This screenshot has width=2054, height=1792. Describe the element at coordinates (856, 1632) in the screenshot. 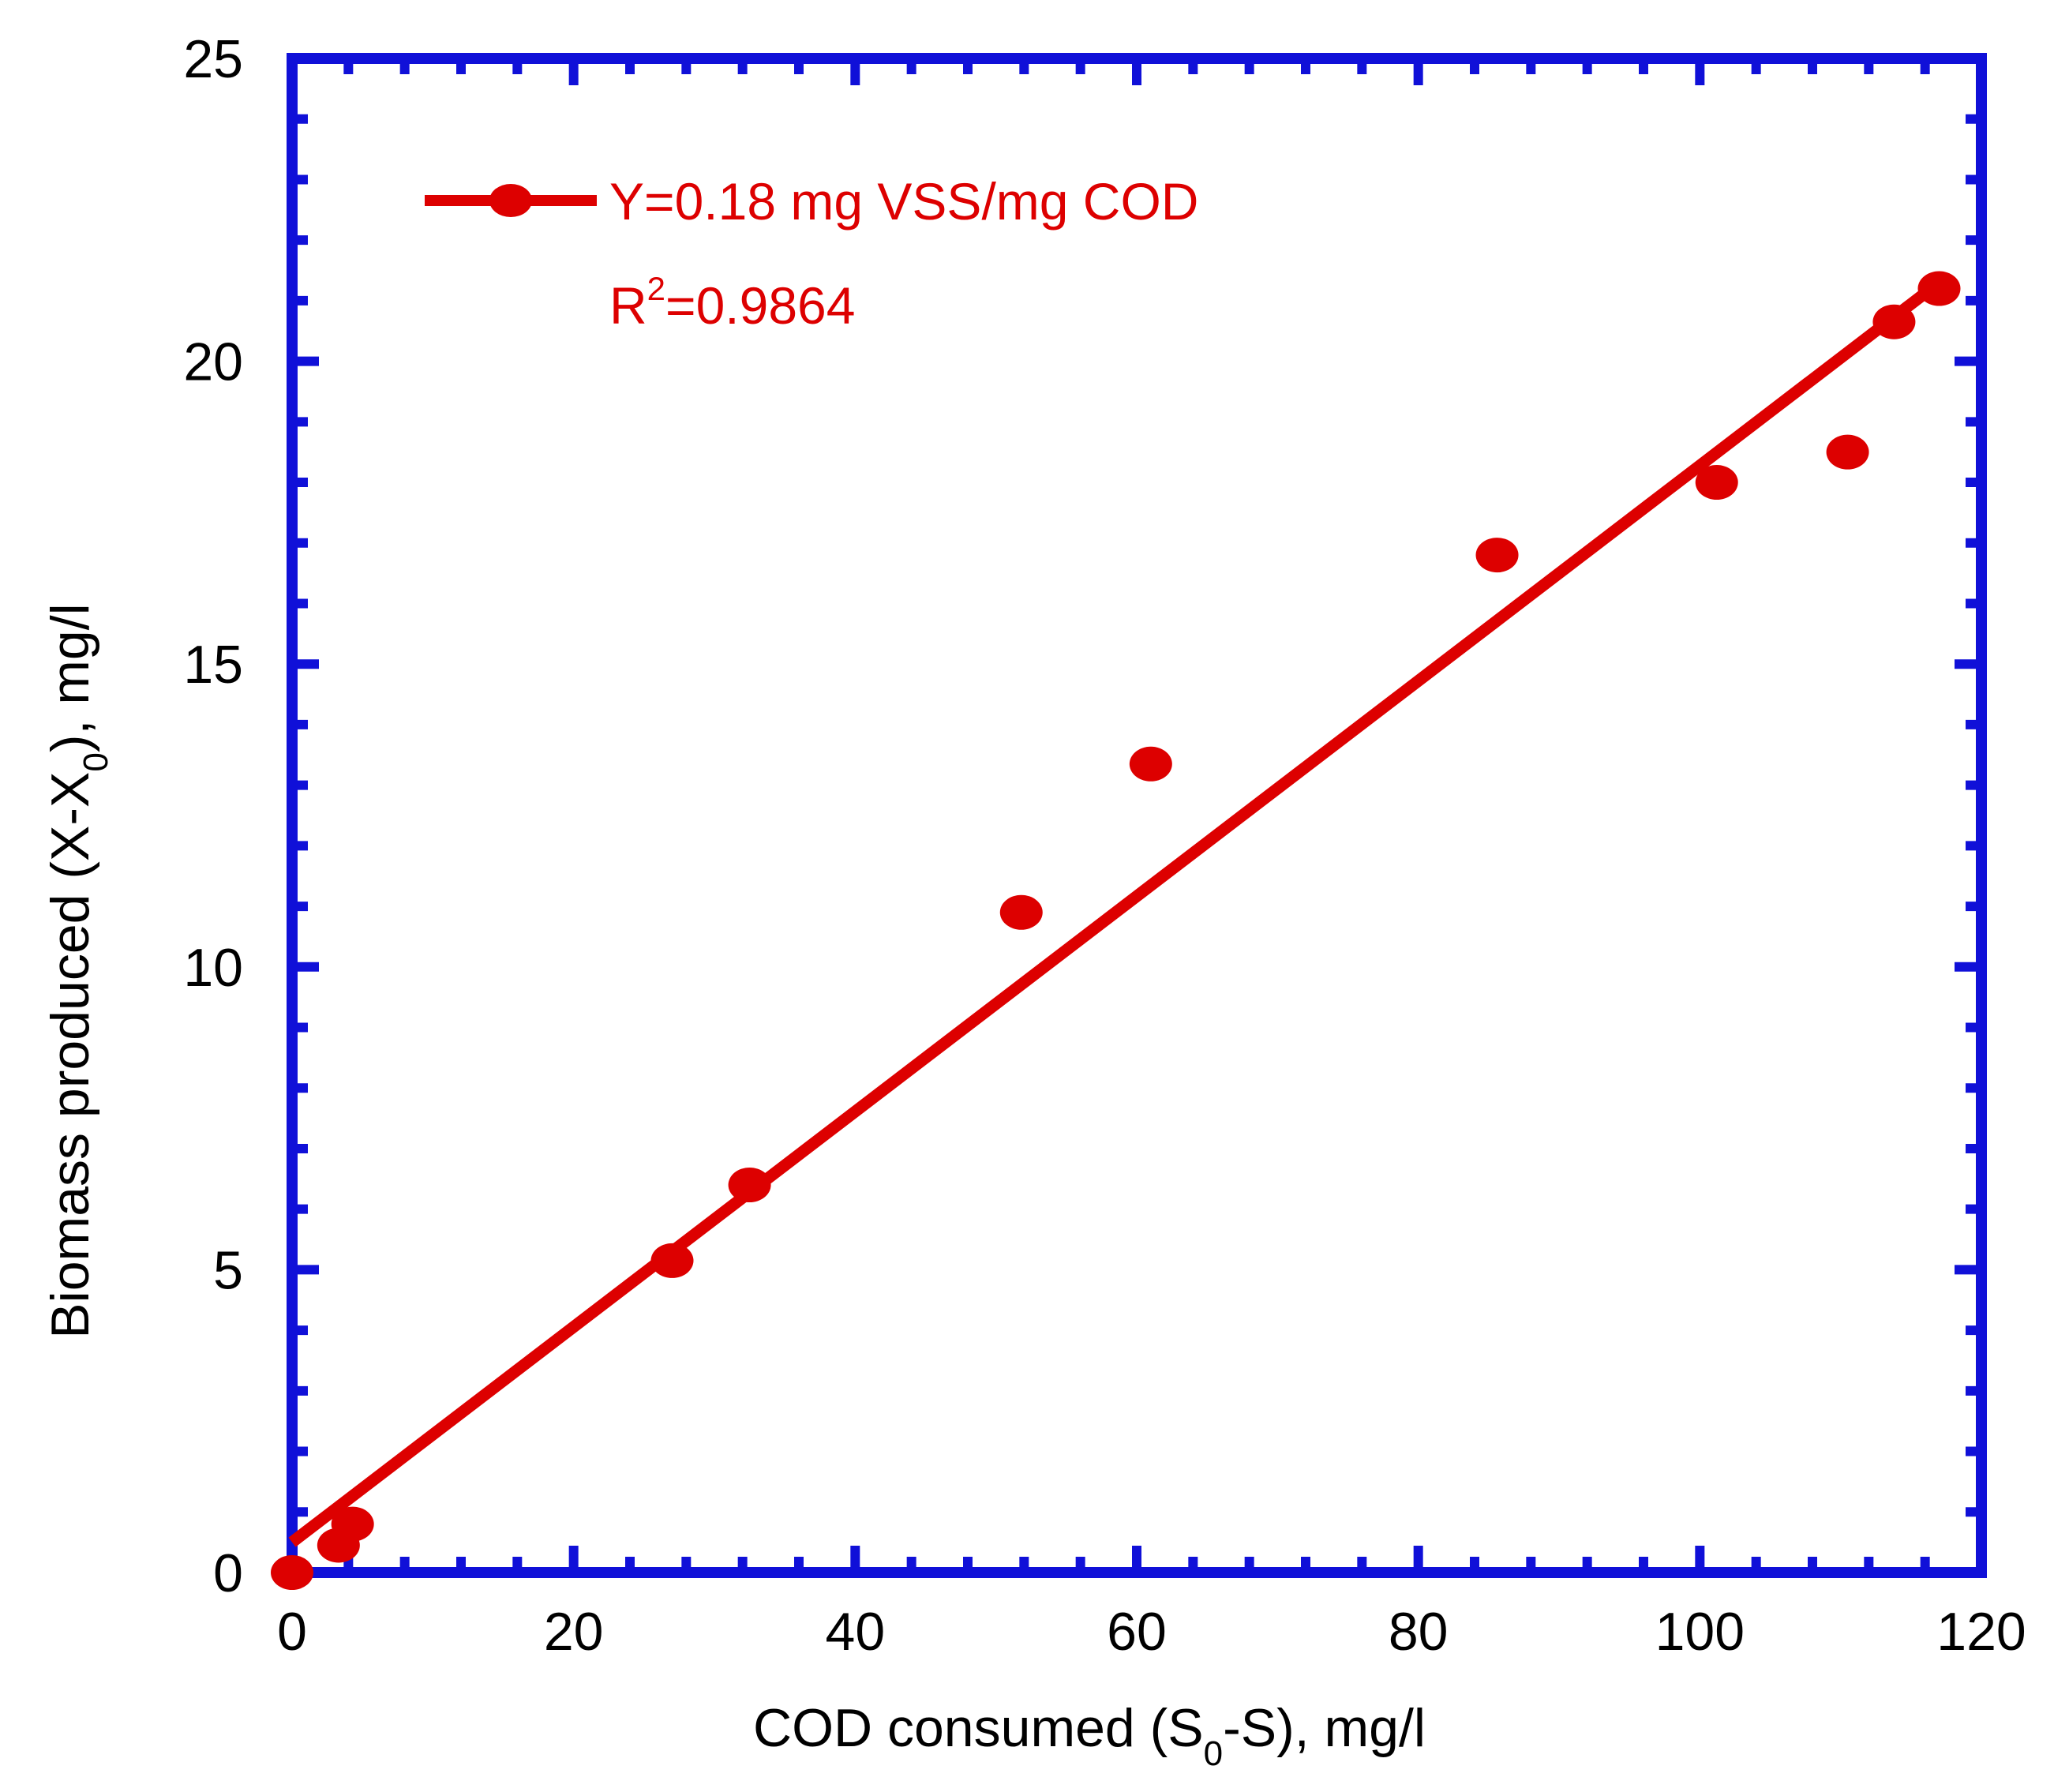

I see `x-tick-label: 40` at that location.